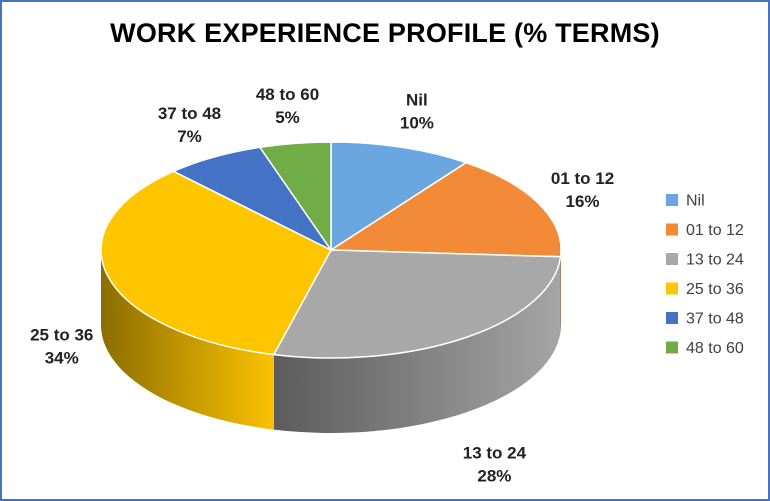  I want to click on data-label-percent: 34%, so click(62, 357).